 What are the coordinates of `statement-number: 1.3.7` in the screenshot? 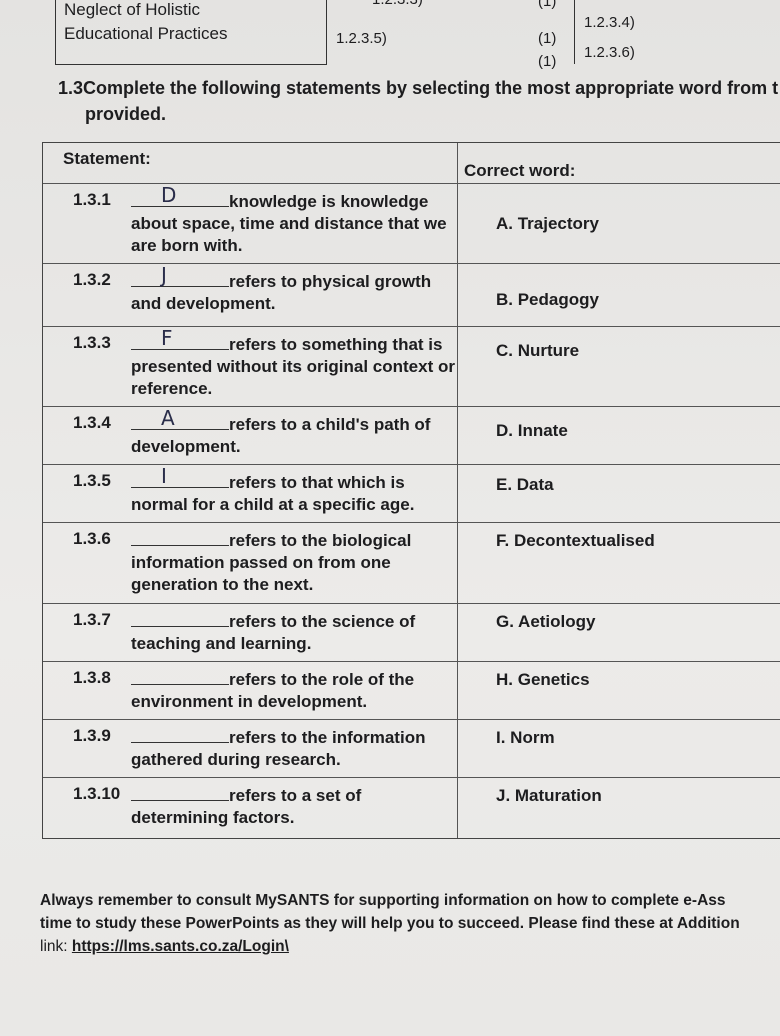 It's located at (92, 619).